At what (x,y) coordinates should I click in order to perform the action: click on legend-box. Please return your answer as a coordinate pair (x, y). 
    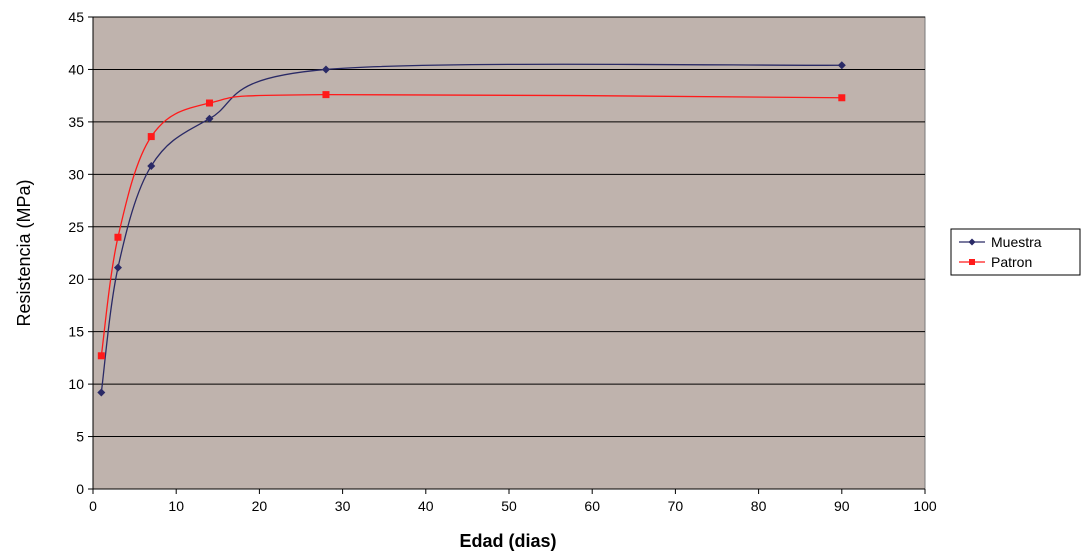
    Looking at the image, I should click on (1015, 252).